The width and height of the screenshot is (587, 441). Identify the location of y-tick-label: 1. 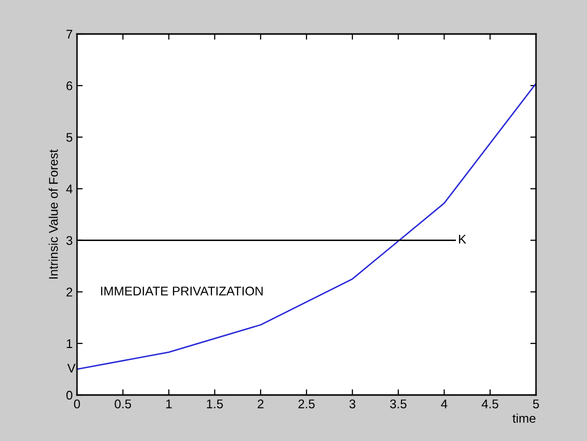
(69, 343).